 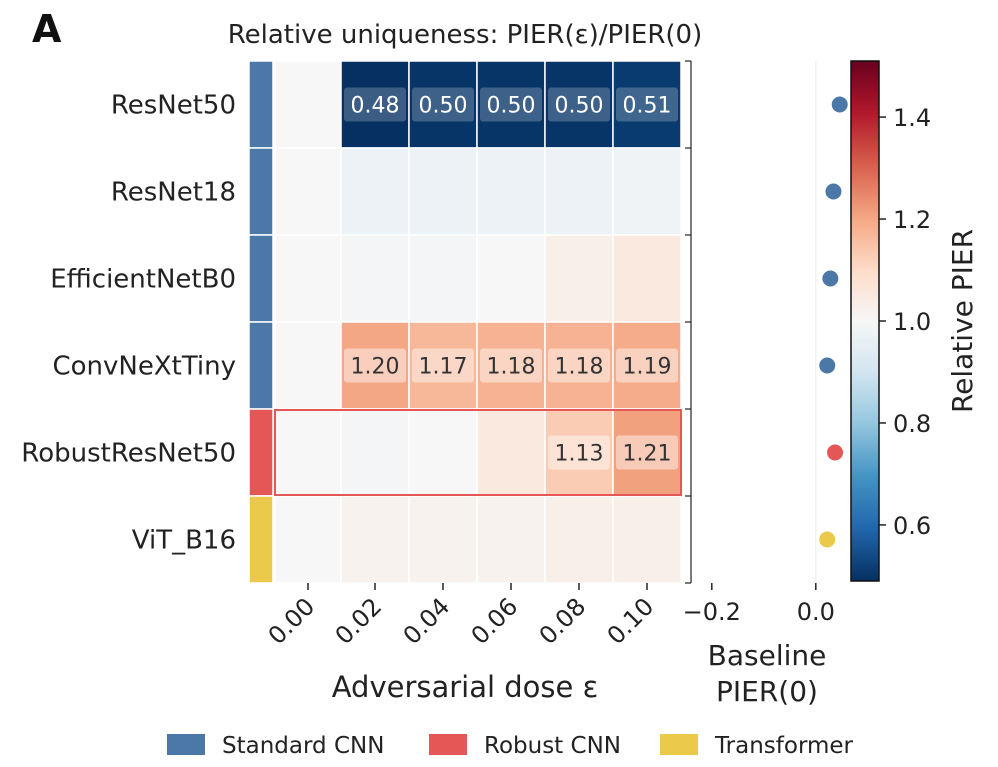 What do you see at coordinates (759, 343) in the screenshot?
I see `baseline-scatter-axis: −0.2 0.0` at bounding box center [759, 343].